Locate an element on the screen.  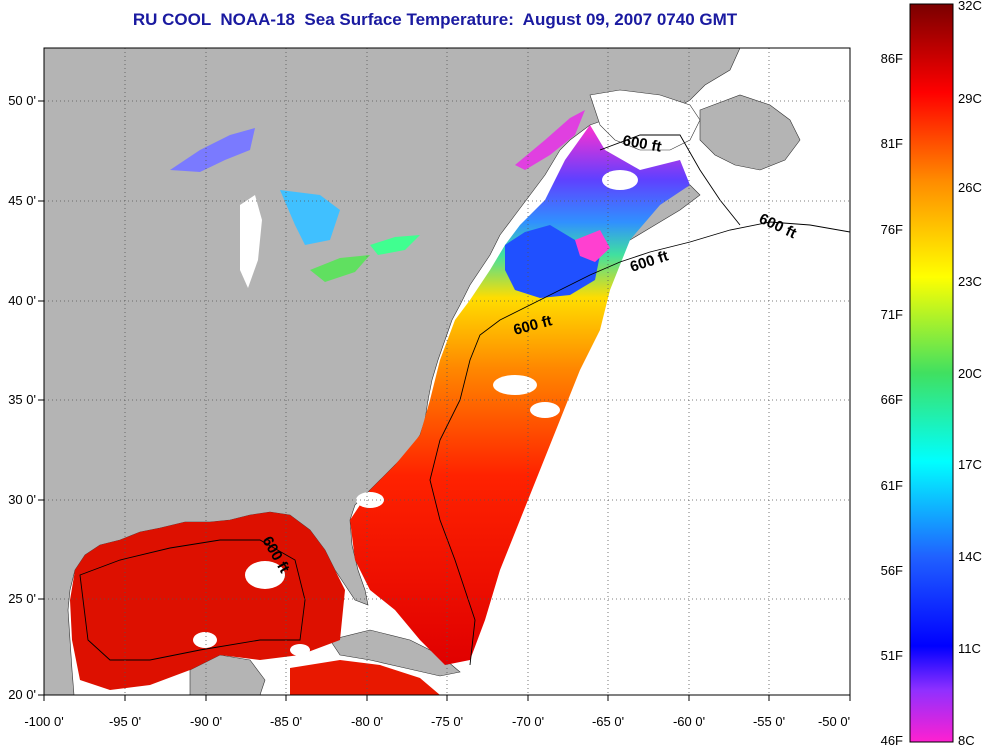
lake-michigan is located at coordinates (251, 241).